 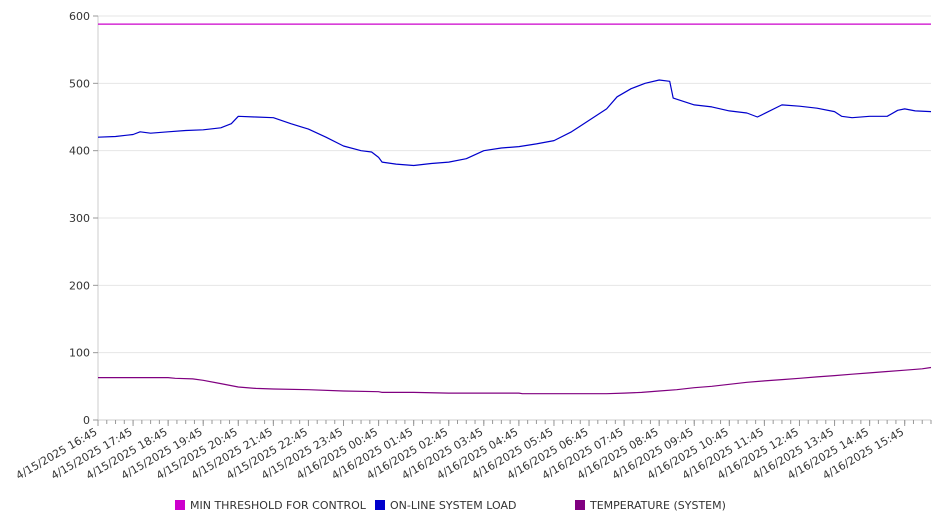 What do you see at coordinates (79, 16) in the screenshot?
I see `y-tick-label: 600` at bounding box center [79, 16].